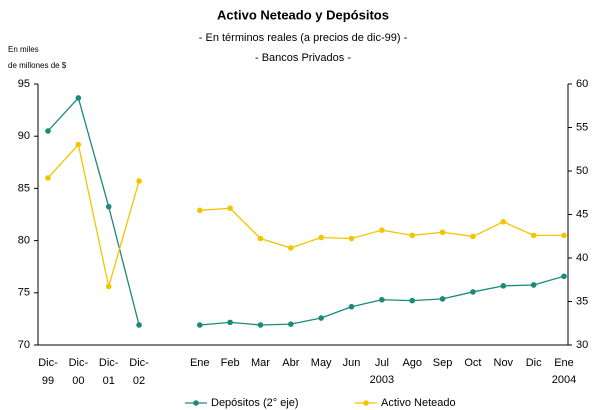 This screenshot has width=606, height=410. Describe the element at coordinates (582, 258) in the screenshot. I see `y2-tick-label: 40` at that location.